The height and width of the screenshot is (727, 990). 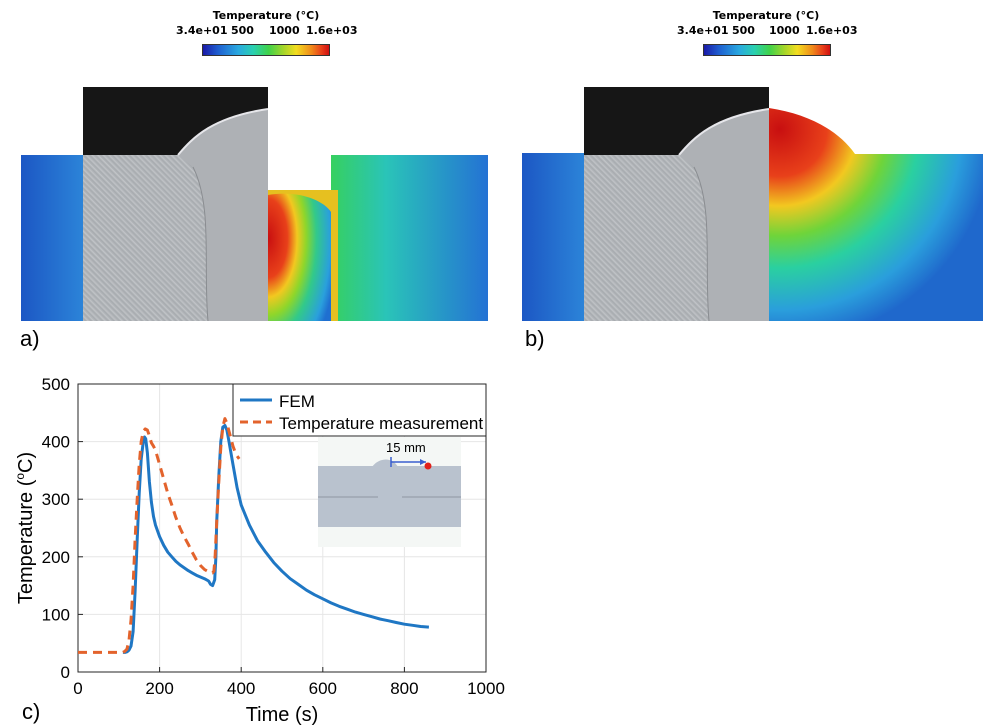 I want to click on y-axis-label: Temperature (oC), so click(x=25, y=528).